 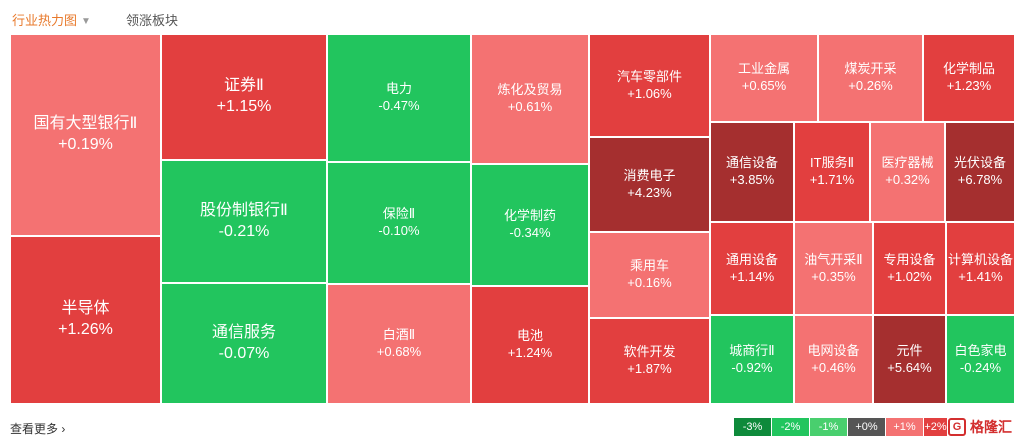 I want to click on heatmap-tile: 乘用车 +0.16%, so click(x=649, y=275).